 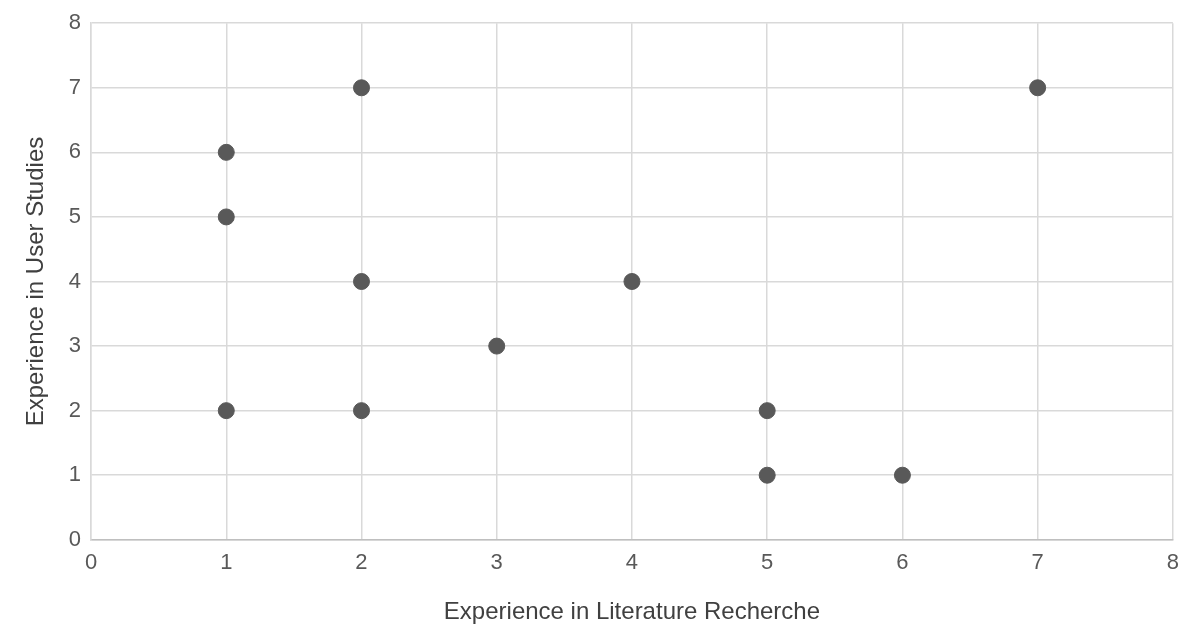 What do you see at coordinates (496, 562) in the screenshot?
I see `x-tick-label: 3` at bounding box center [496, 562].